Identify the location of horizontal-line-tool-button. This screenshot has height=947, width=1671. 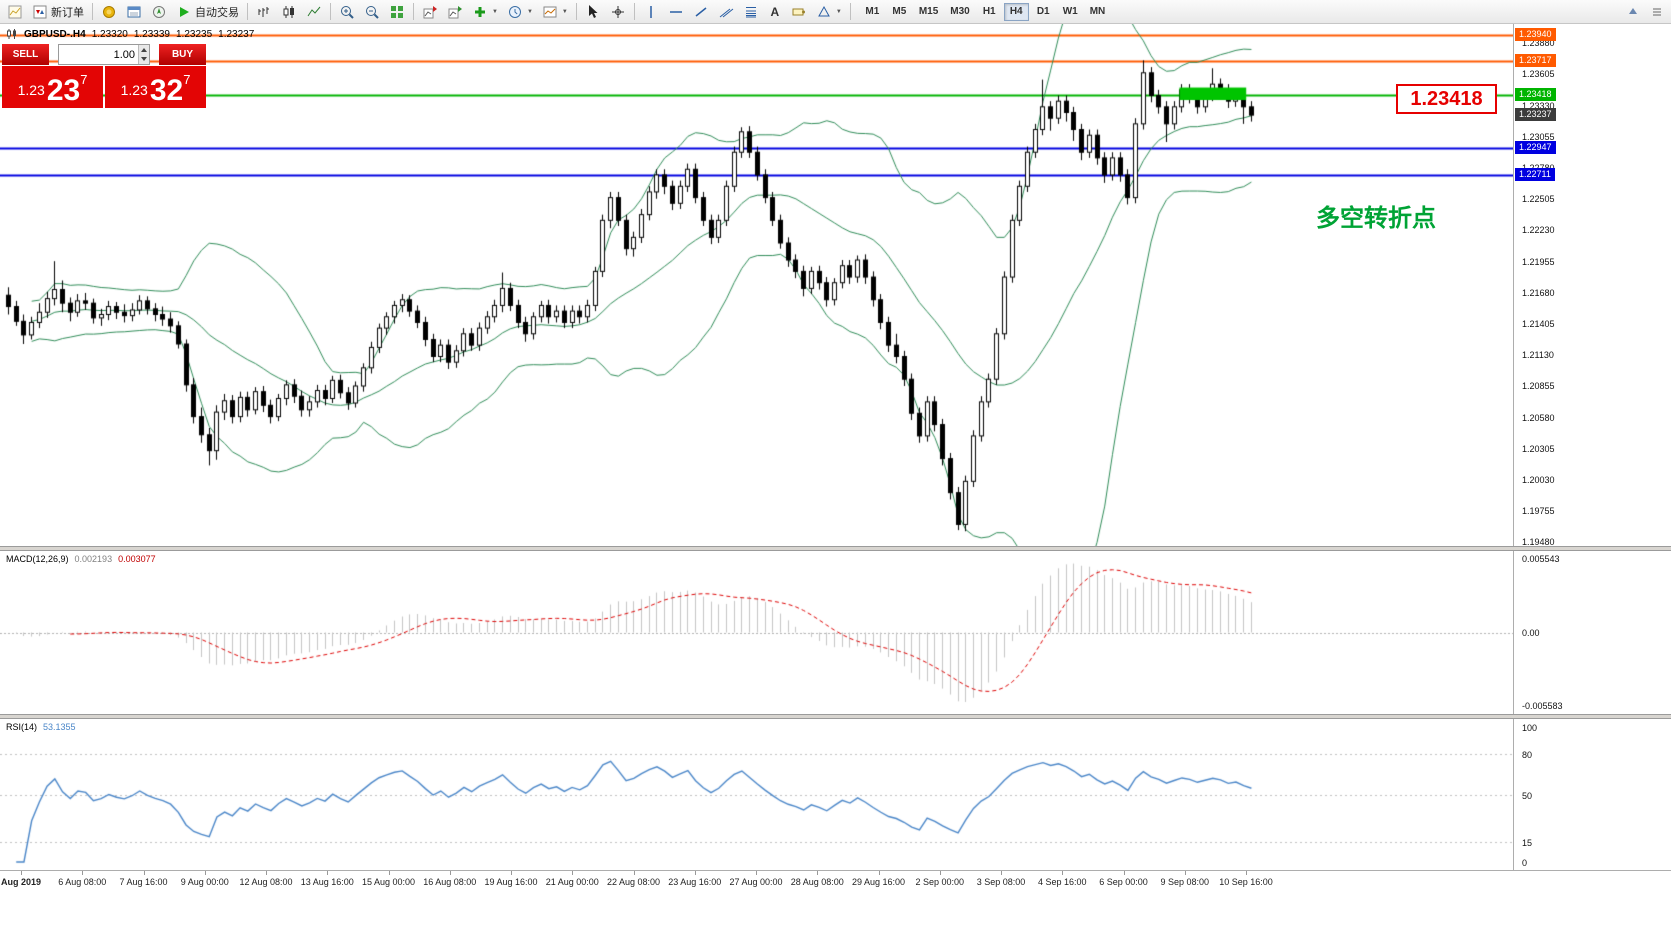
(676, 11).